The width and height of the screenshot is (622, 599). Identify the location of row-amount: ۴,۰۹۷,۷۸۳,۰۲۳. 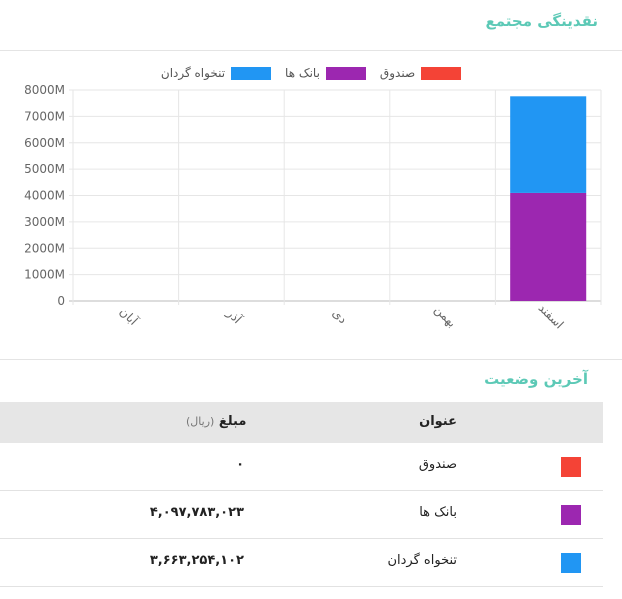
(196, 512).